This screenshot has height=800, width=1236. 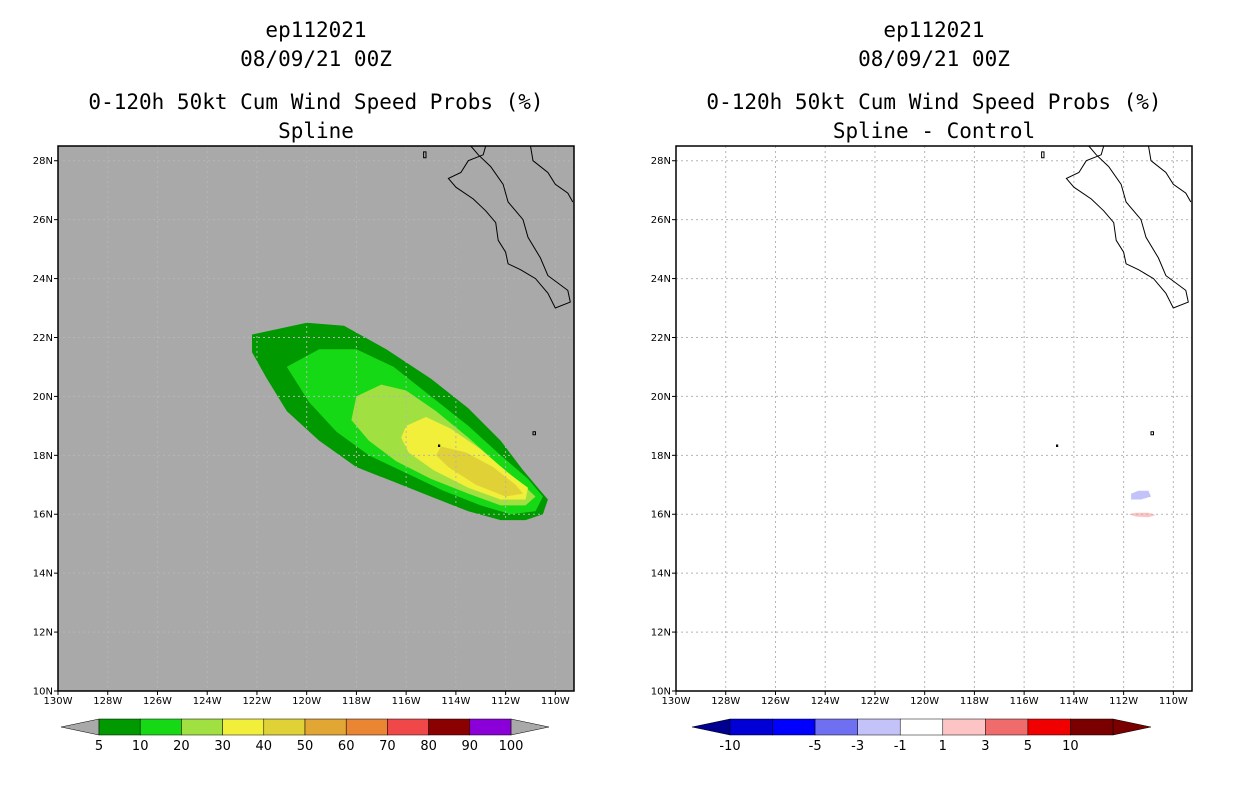 What do you see at coordinates (305, 746) in the screenshot?
I see `colorbar-label: 50` at bounding box center [305, 746].